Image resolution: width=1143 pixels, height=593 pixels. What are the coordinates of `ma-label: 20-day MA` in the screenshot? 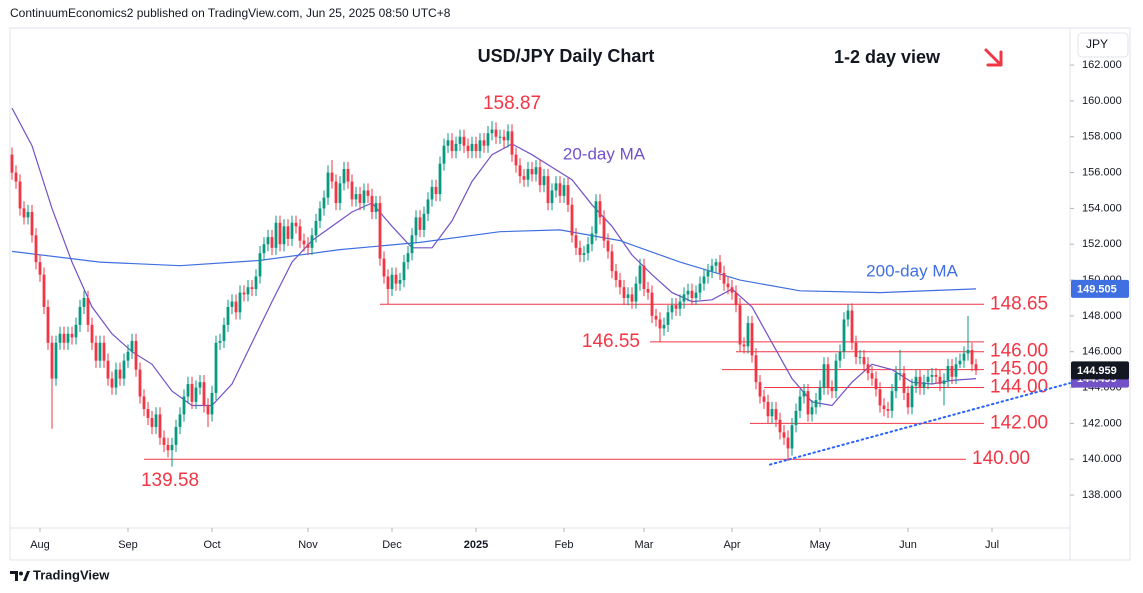 It's located at (604, 153).